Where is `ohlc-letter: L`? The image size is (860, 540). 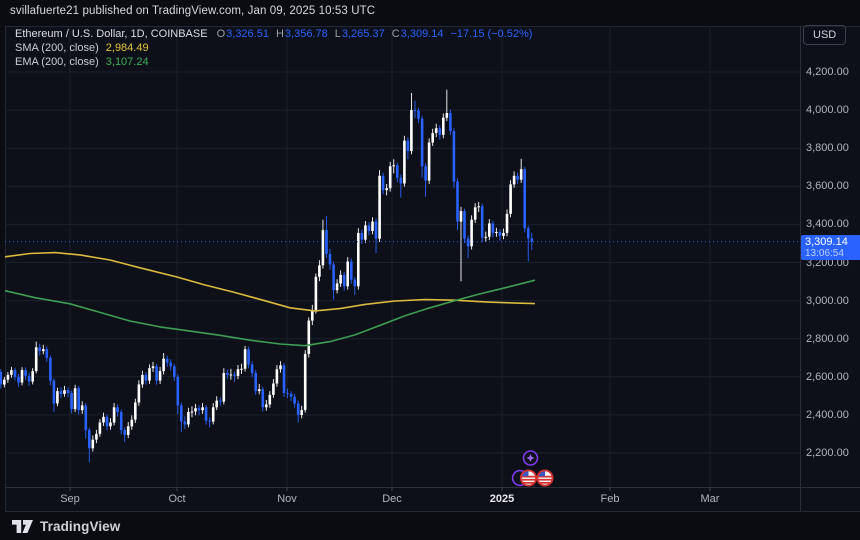 ohlc-letter: L is located at coordinates (337, 34).